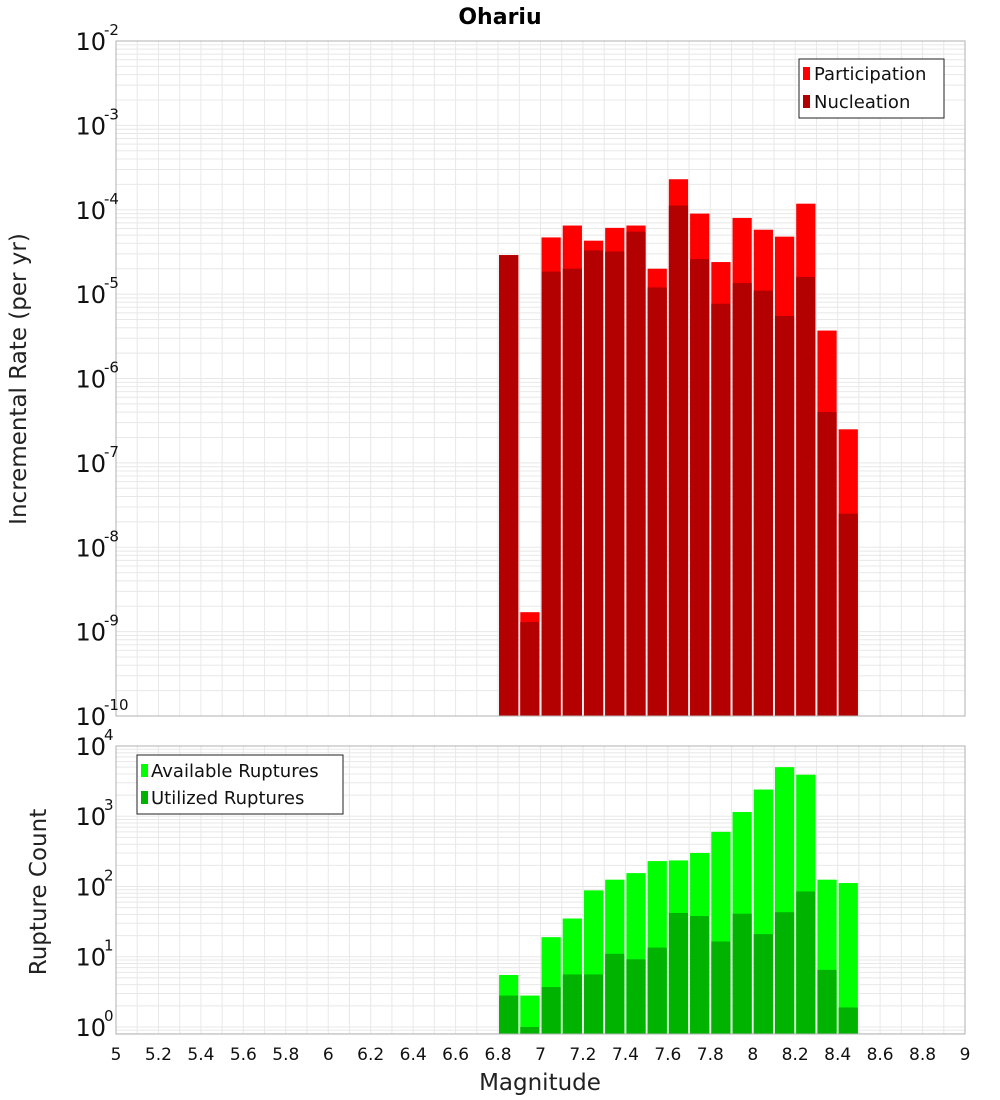  What do you see at coordinates (19, 379) in the screenshot?
I see `rate-y-axis-label: Incremental Rate (per yr)` at bounding box center [19, 379].